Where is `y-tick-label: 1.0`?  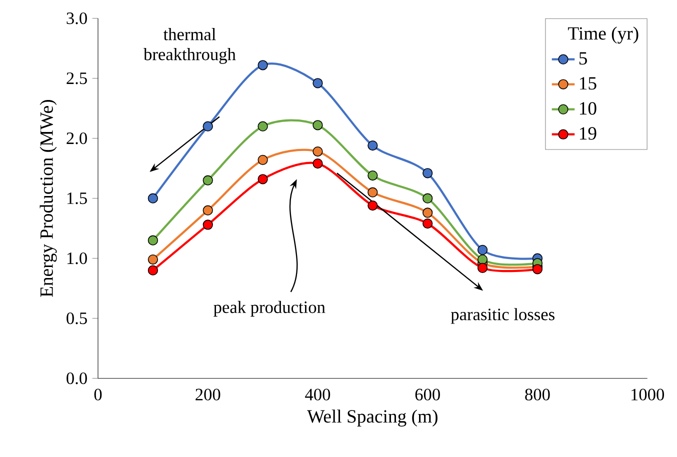 y-tick-label: 1.0 is located at coordinates (77, 258).